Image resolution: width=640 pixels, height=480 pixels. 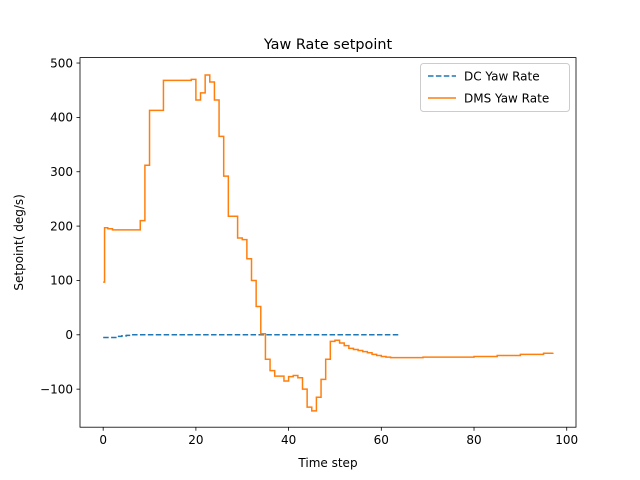 What do you see at coordinates (251, 336) in the screenshot?
I see `series-line-dc-yaw-rate` at bounding box center [251, 336].